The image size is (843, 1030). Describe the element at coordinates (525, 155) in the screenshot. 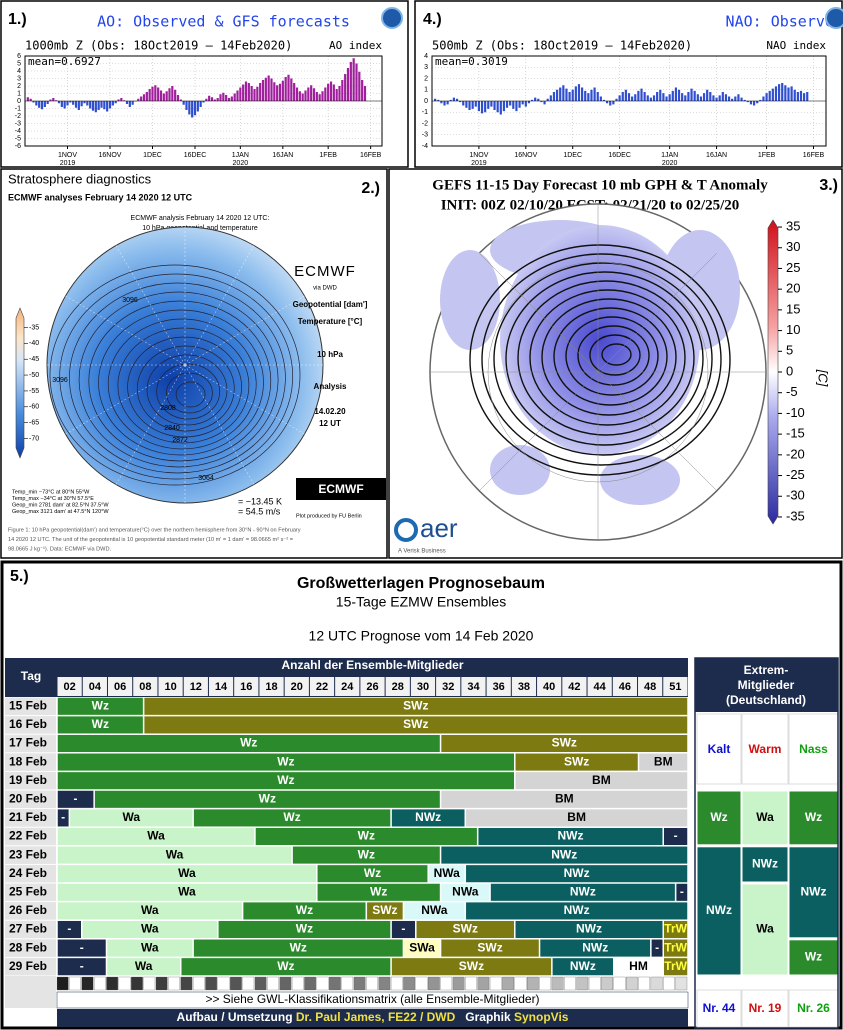

I see `x-tick-label: 16NOV` at that location.